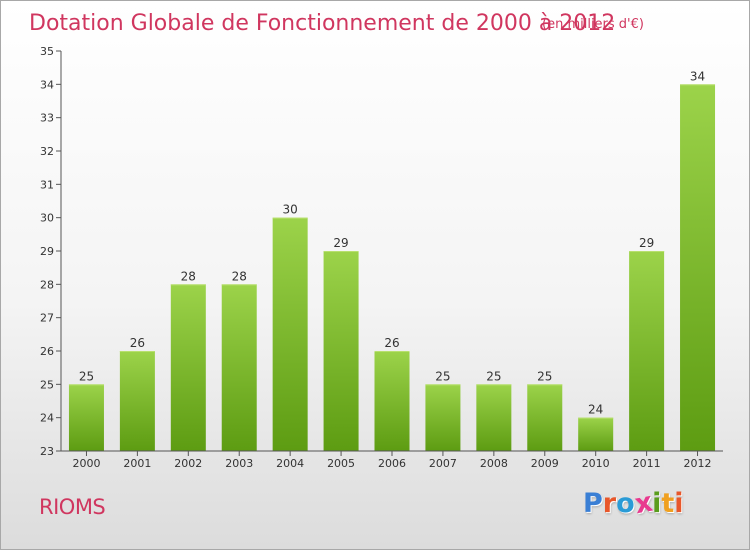  I want to click on bar-2000, so click(86, 417).